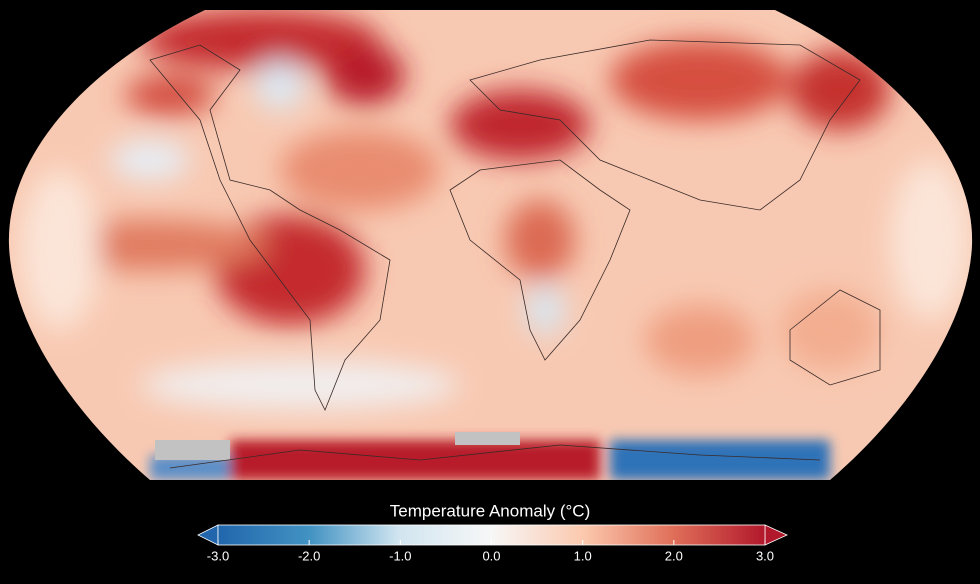 Image resolution: width=980 pixels, height=584 pixels. What do you see at coordinates (765, 555) in the screenshot?
I see `colorbar-tick-label: 3.0` at bounding box center [765, 555].